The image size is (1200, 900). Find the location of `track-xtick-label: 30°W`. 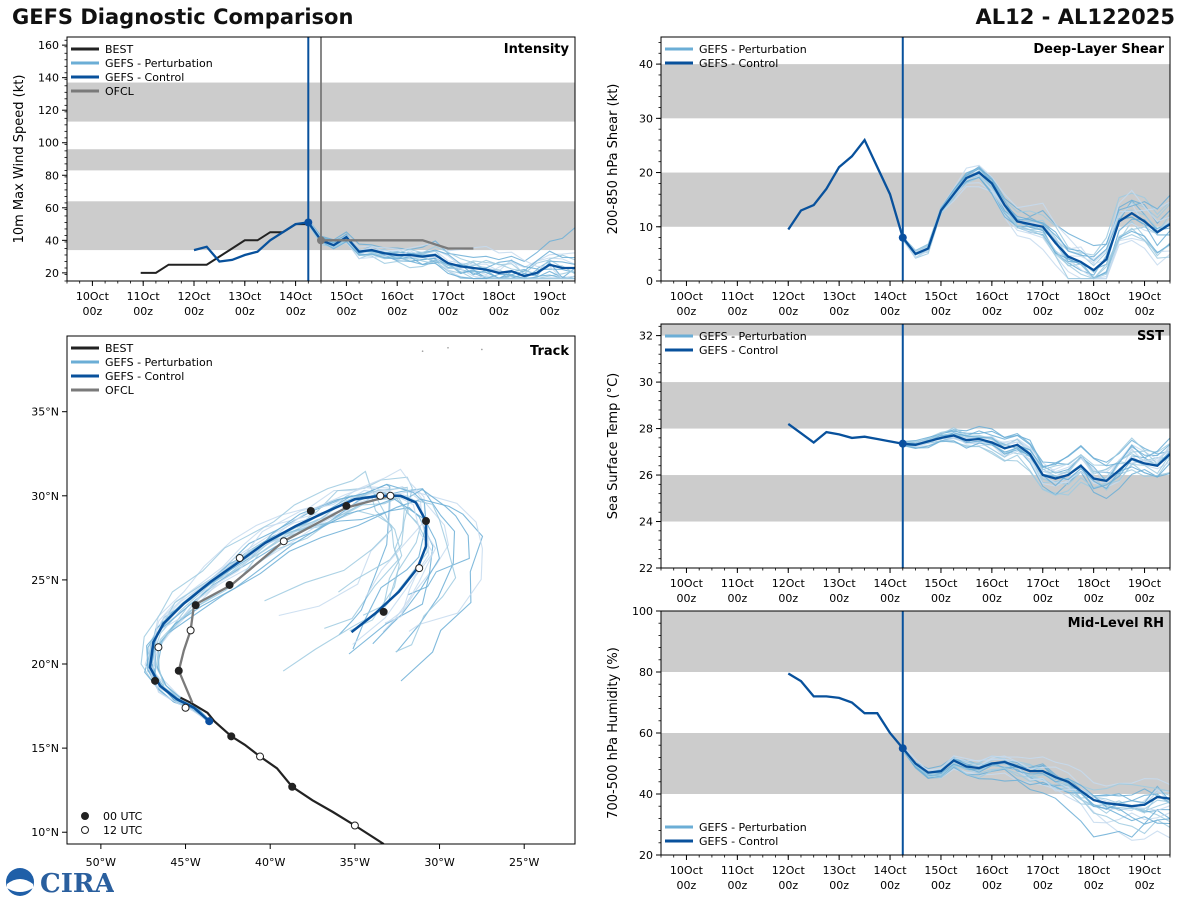

track-xtick-label: 30°W is located at coordinates (439, 862).